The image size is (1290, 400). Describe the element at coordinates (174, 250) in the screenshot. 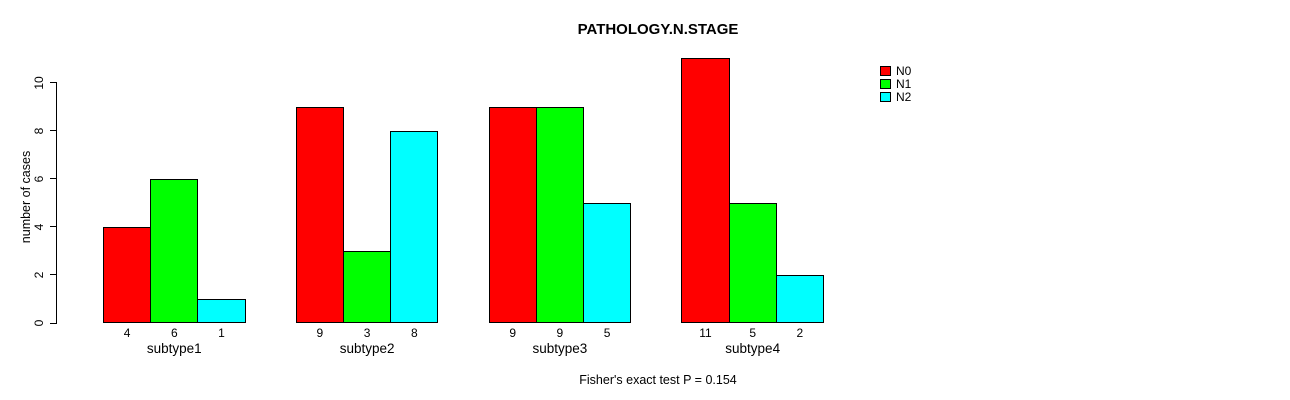

I see `bar-n1-subtype1` at that location.